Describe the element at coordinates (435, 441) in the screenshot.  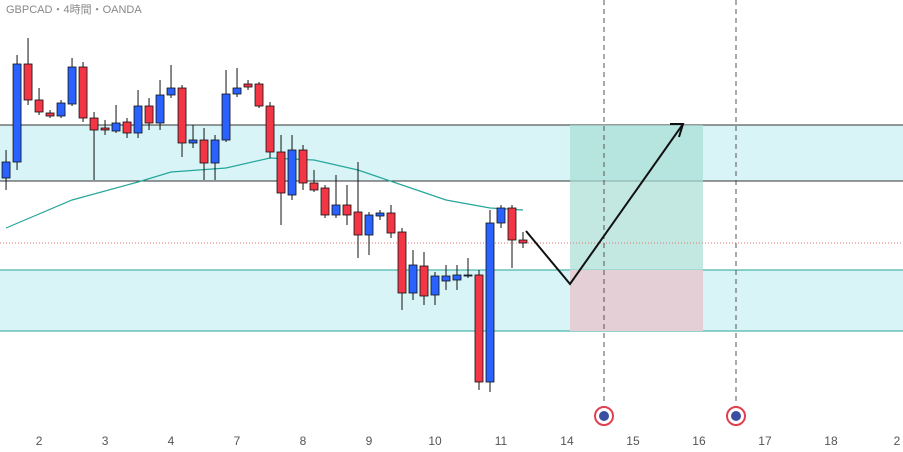
I see `x-tick-label: 10` at that location.